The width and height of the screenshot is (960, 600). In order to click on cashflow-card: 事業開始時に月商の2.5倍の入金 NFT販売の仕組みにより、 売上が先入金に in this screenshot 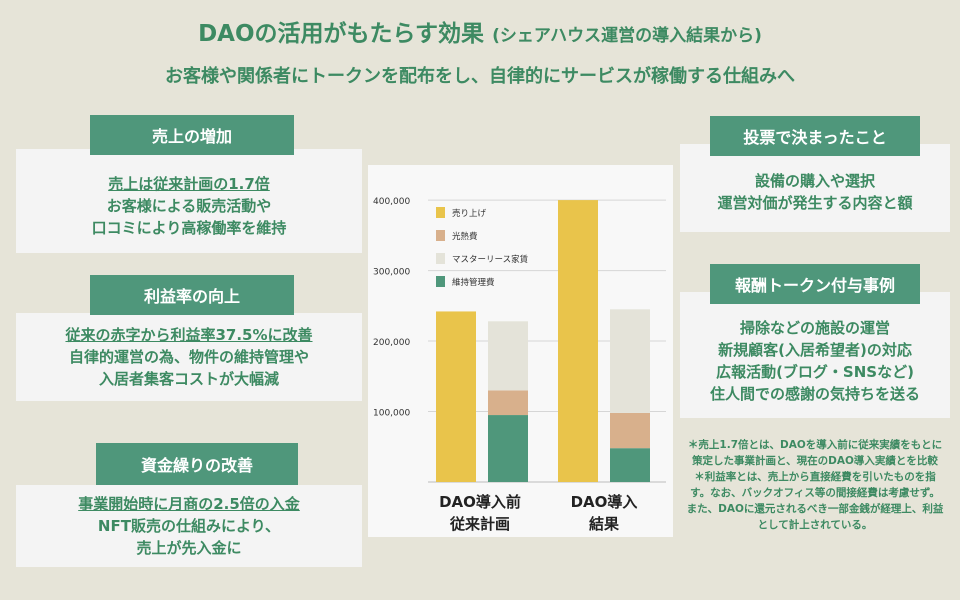, I will do `click(189, 526)`.